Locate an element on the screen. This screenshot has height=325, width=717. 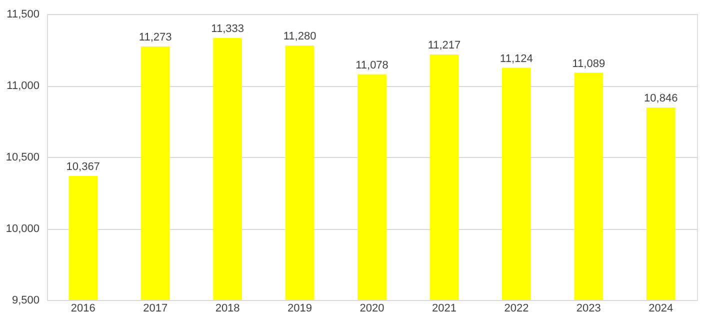
y-tick-label: 11,500 is located at coordinates (23, 14).